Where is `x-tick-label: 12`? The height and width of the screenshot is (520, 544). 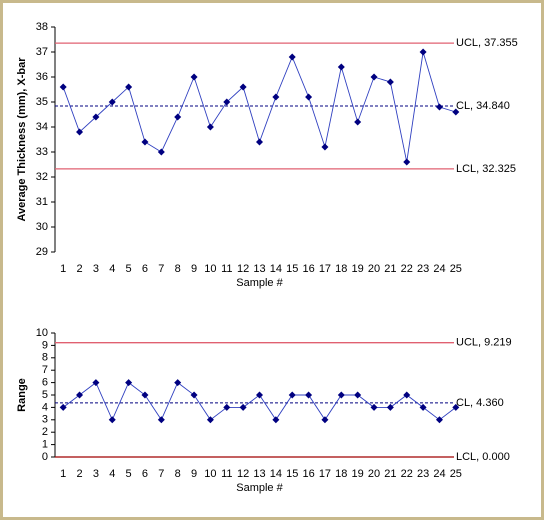
x-tick-label: 12 is located at coordinates (243, 474).